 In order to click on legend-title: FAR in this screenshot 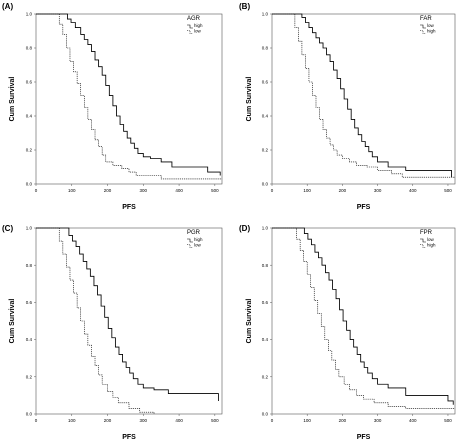, I will do `click(426, 19)`.